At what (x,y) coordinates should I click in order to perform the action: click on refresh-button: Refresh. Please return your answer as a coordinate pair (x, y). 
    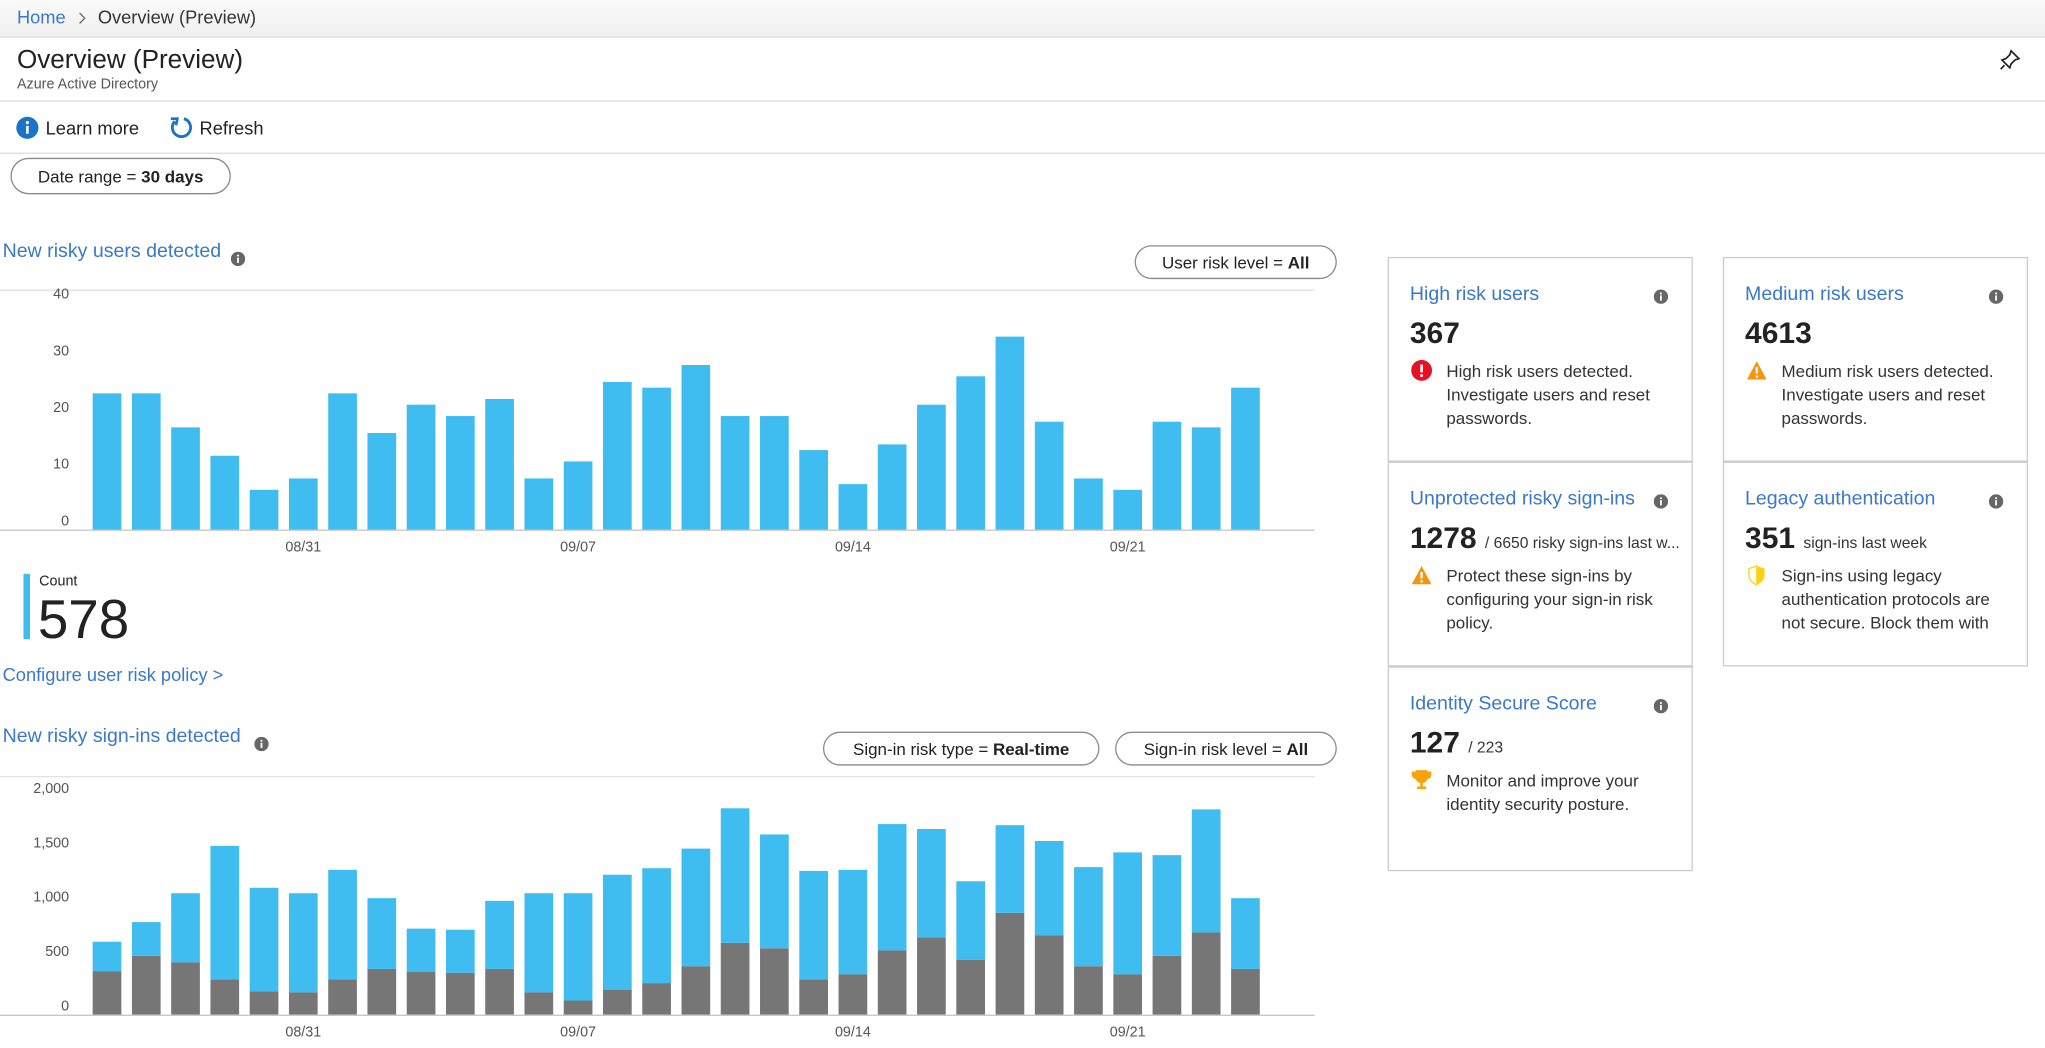
    Looking at the image, I should click on (231, 128).